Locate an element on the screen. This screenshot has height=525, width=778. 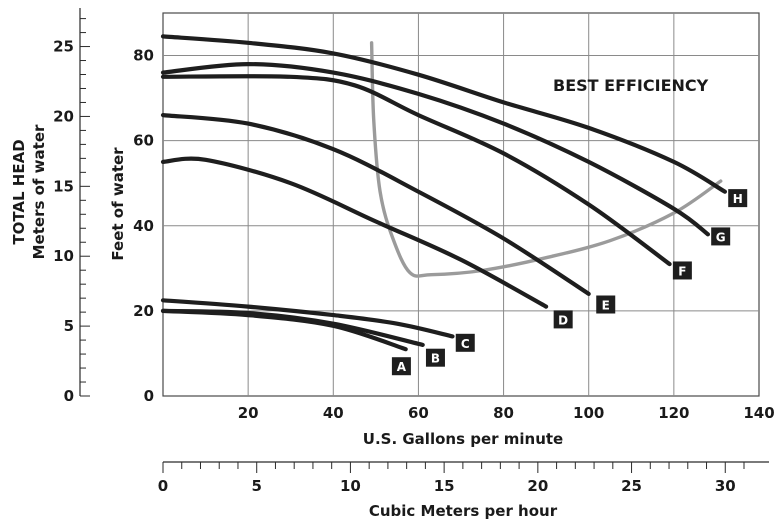
x2-tick-label: 30 is located at coordinates (725, 486).